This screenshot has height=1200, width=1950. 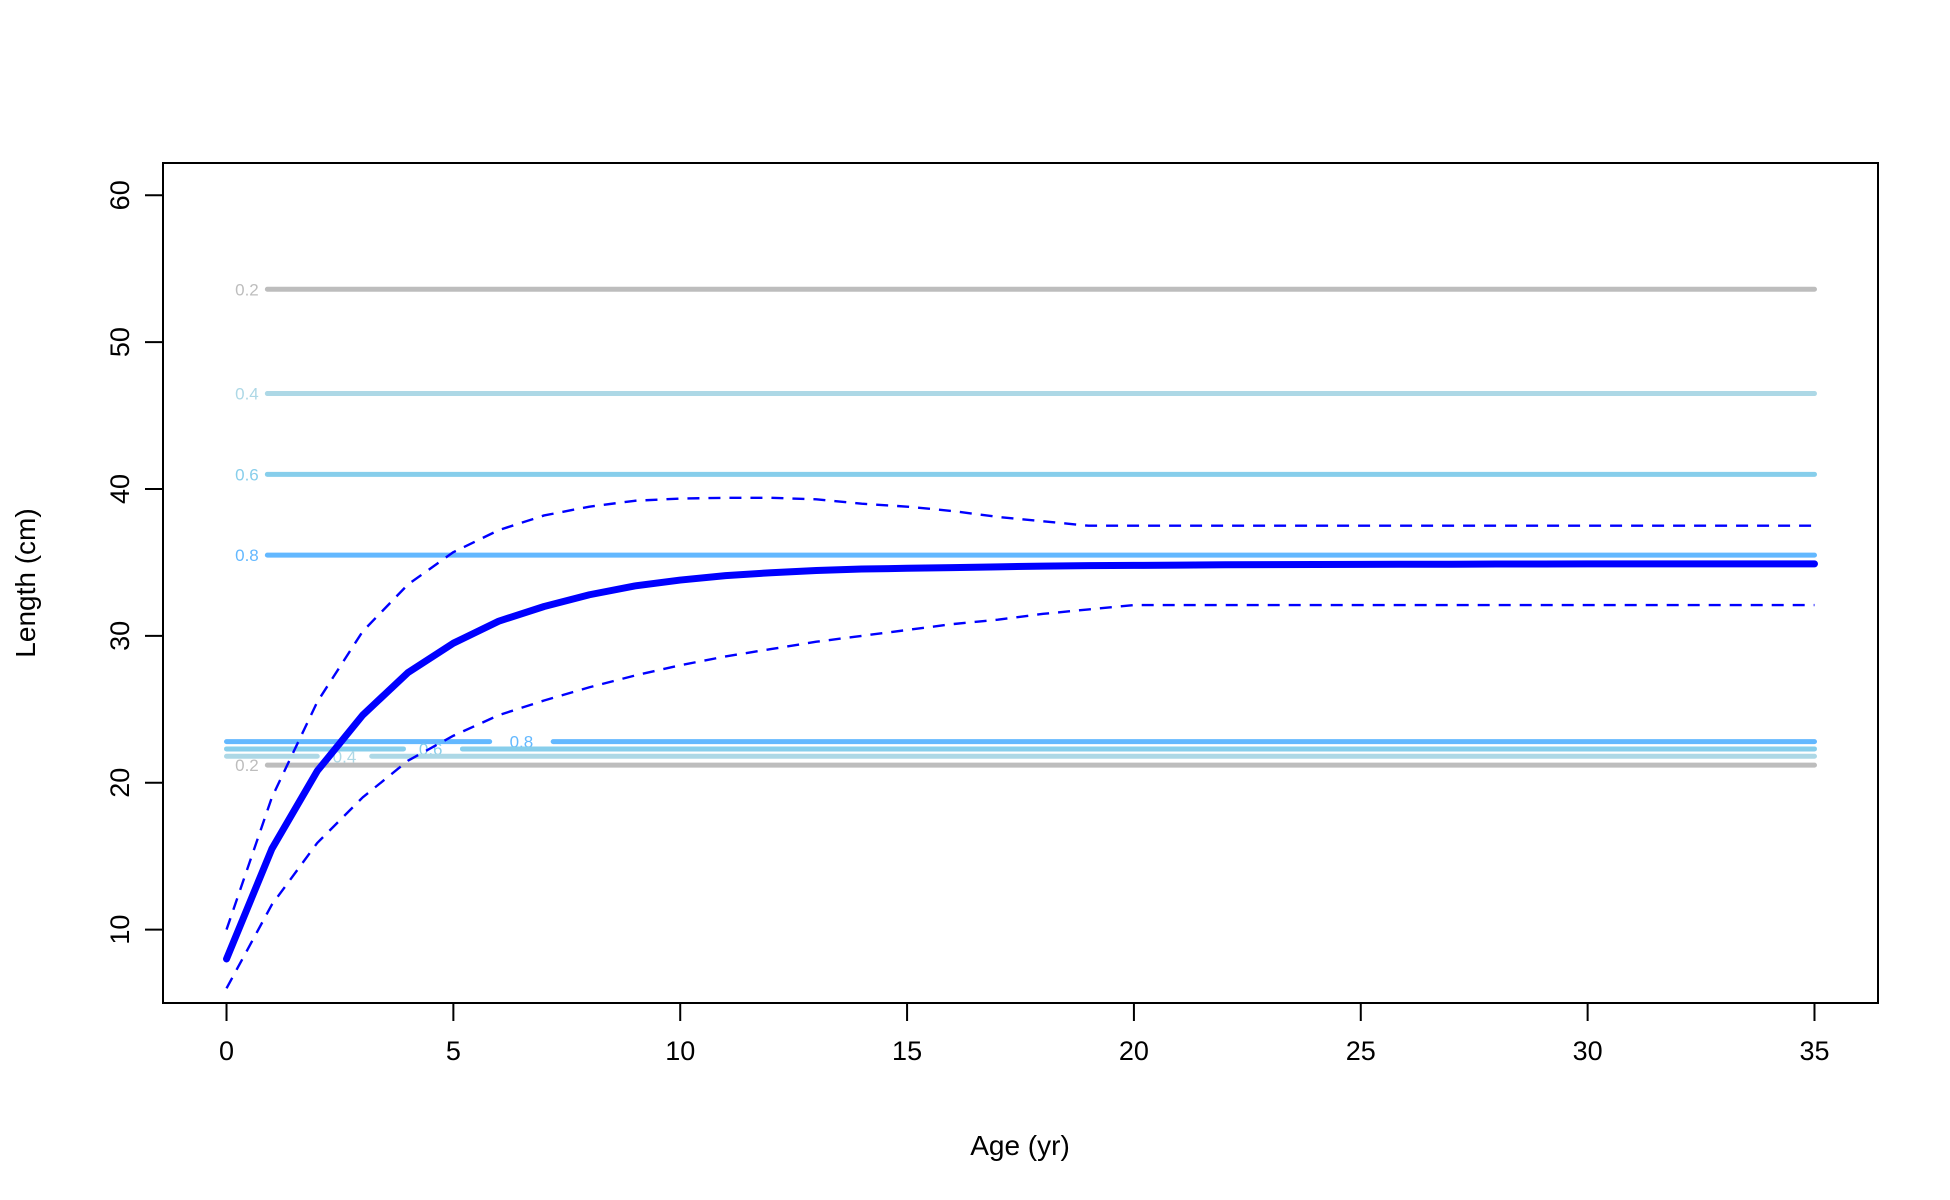 What do you see at coordinates (120, 783) in the screenshot?
I see `y-tick-label-20: 20` at bounding box center [120, 783].